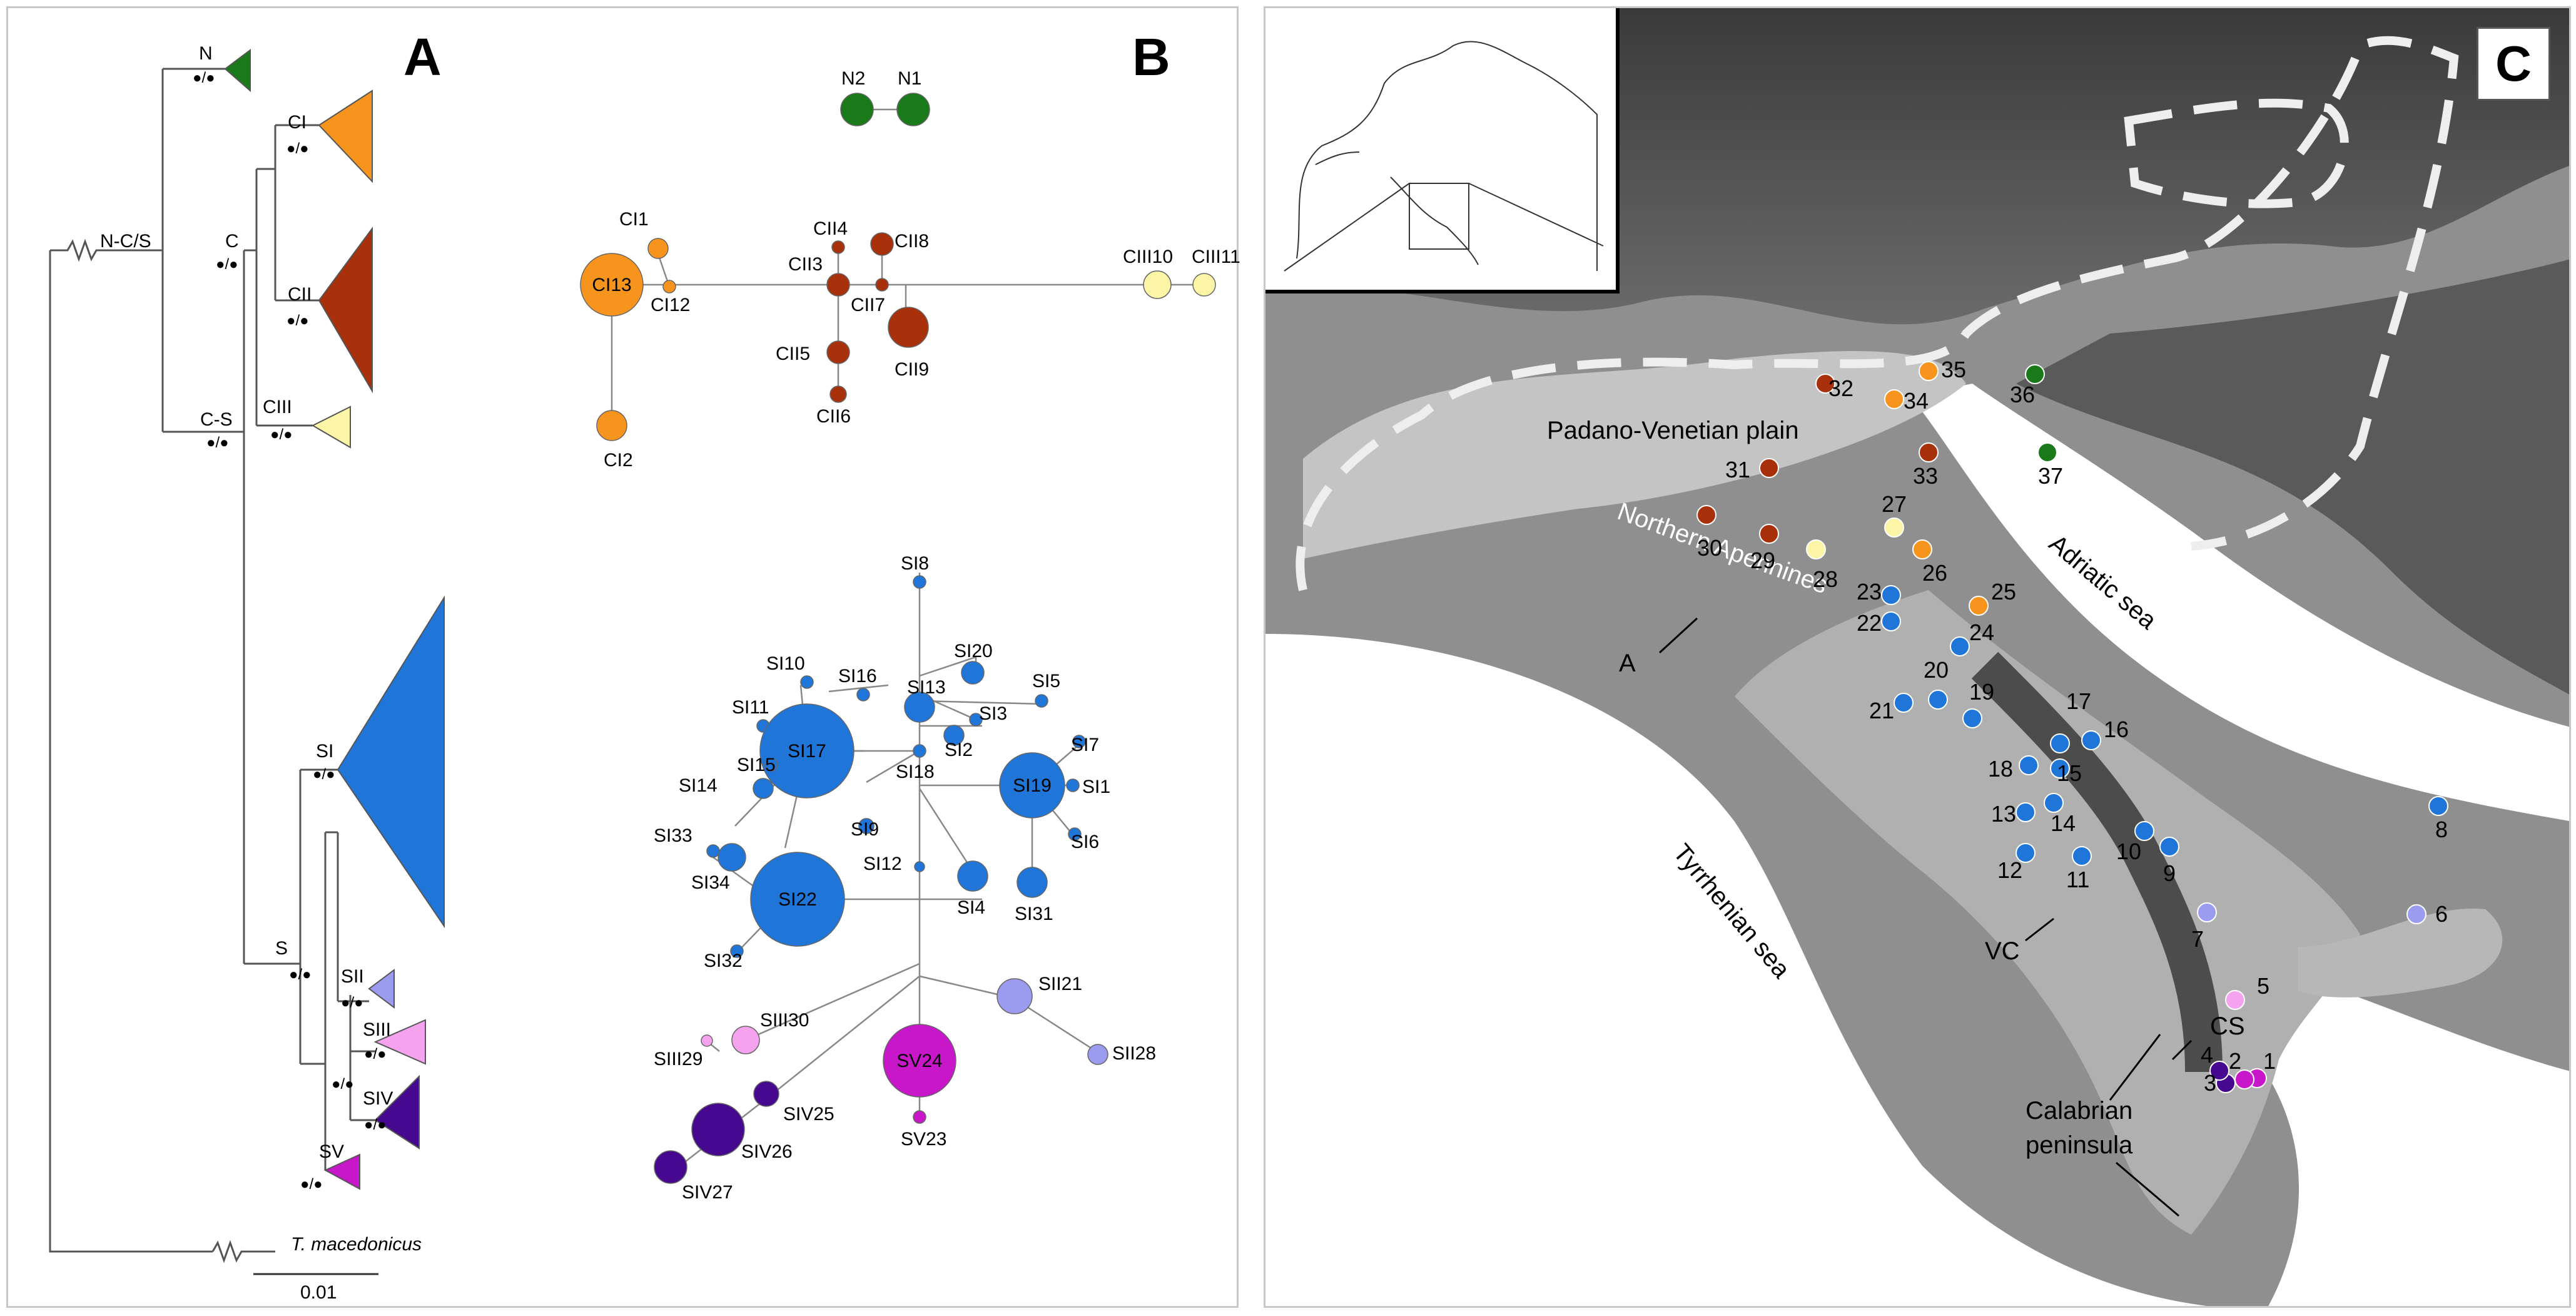 The image size is (2576, 1316). What do you see at coordinates (1954, 370) in the screenshot?
I see `site-label-35: 35` at bounding box center [1954, 370].